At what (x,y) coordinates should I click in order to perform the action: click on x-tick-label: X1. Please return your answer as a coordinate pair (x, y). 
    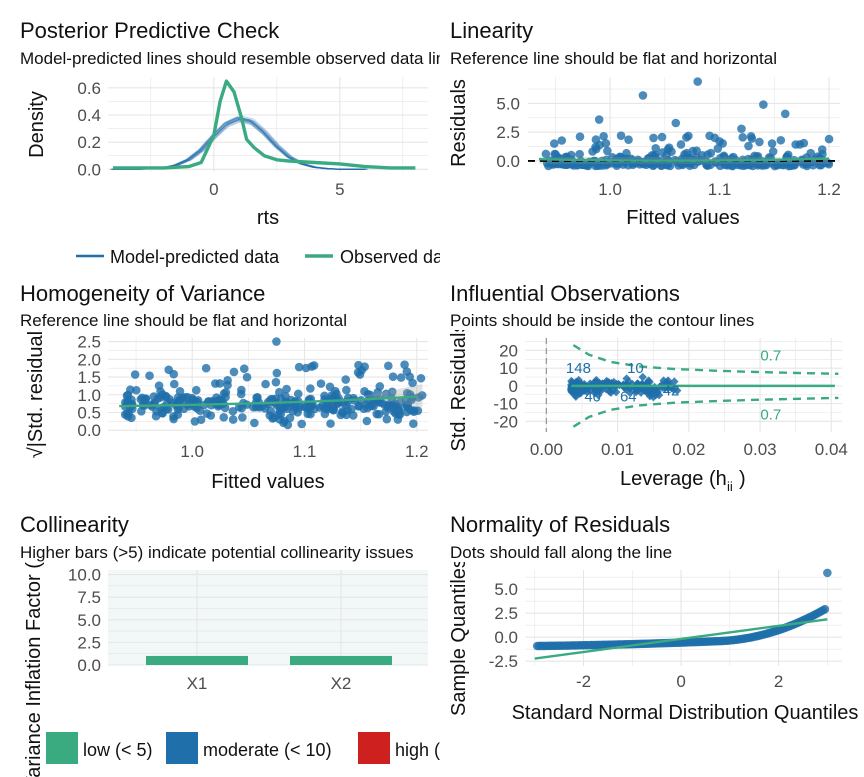
    Looking at the image, I should click on (197, 683).